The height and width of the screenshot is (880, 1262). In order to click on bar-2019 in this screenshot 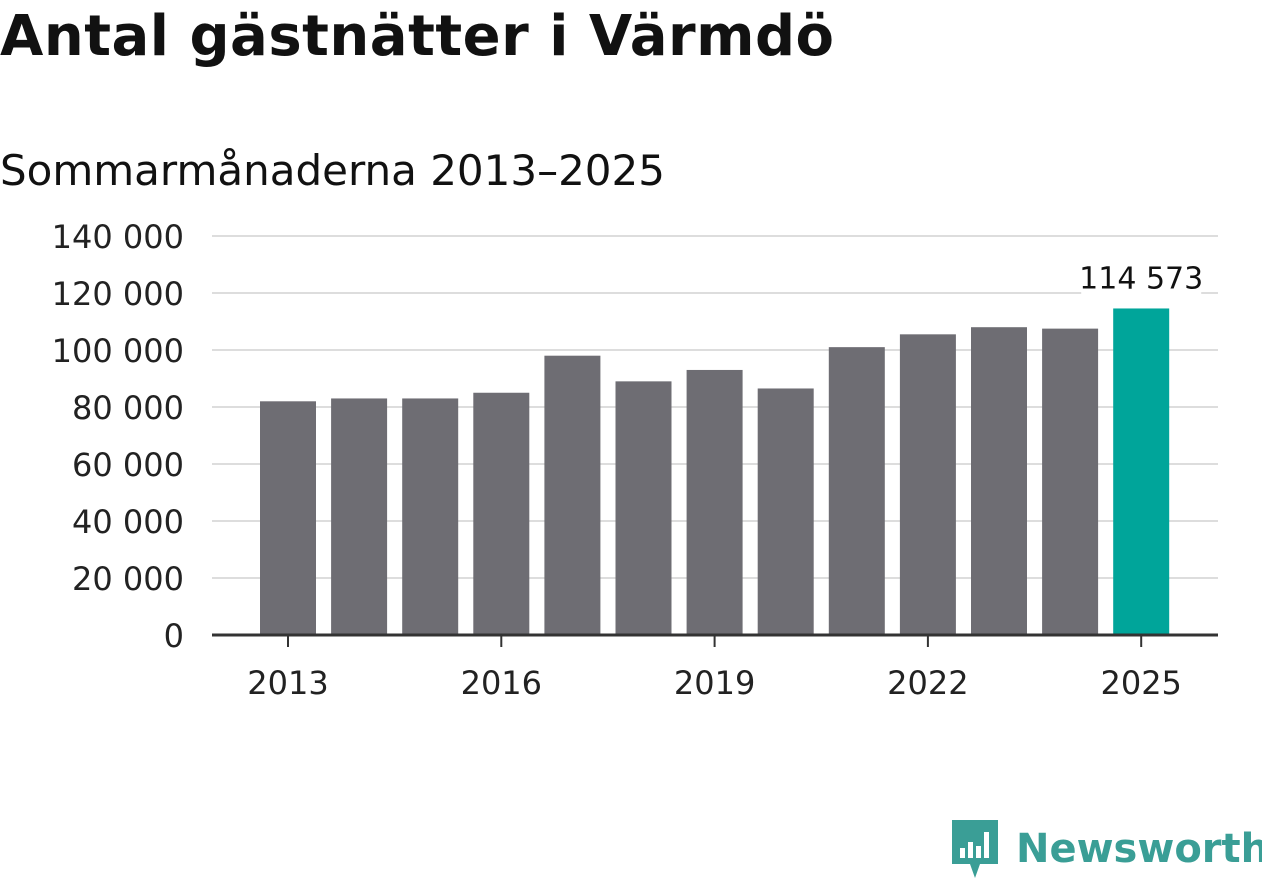, I will do `click(714, 502)`.